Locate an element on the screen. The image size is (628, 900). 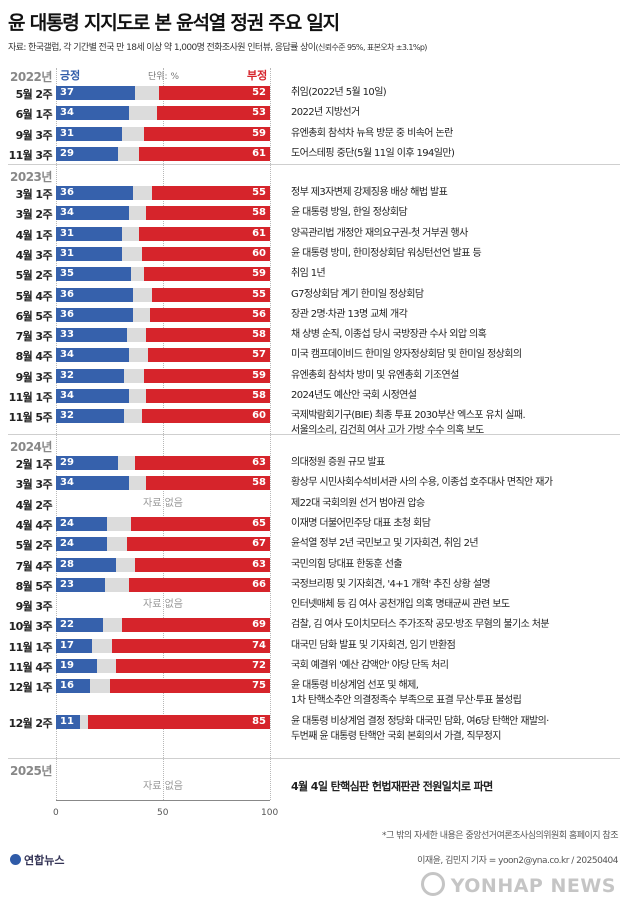
bar-negative: 75 is located at coordinates (189, 686).